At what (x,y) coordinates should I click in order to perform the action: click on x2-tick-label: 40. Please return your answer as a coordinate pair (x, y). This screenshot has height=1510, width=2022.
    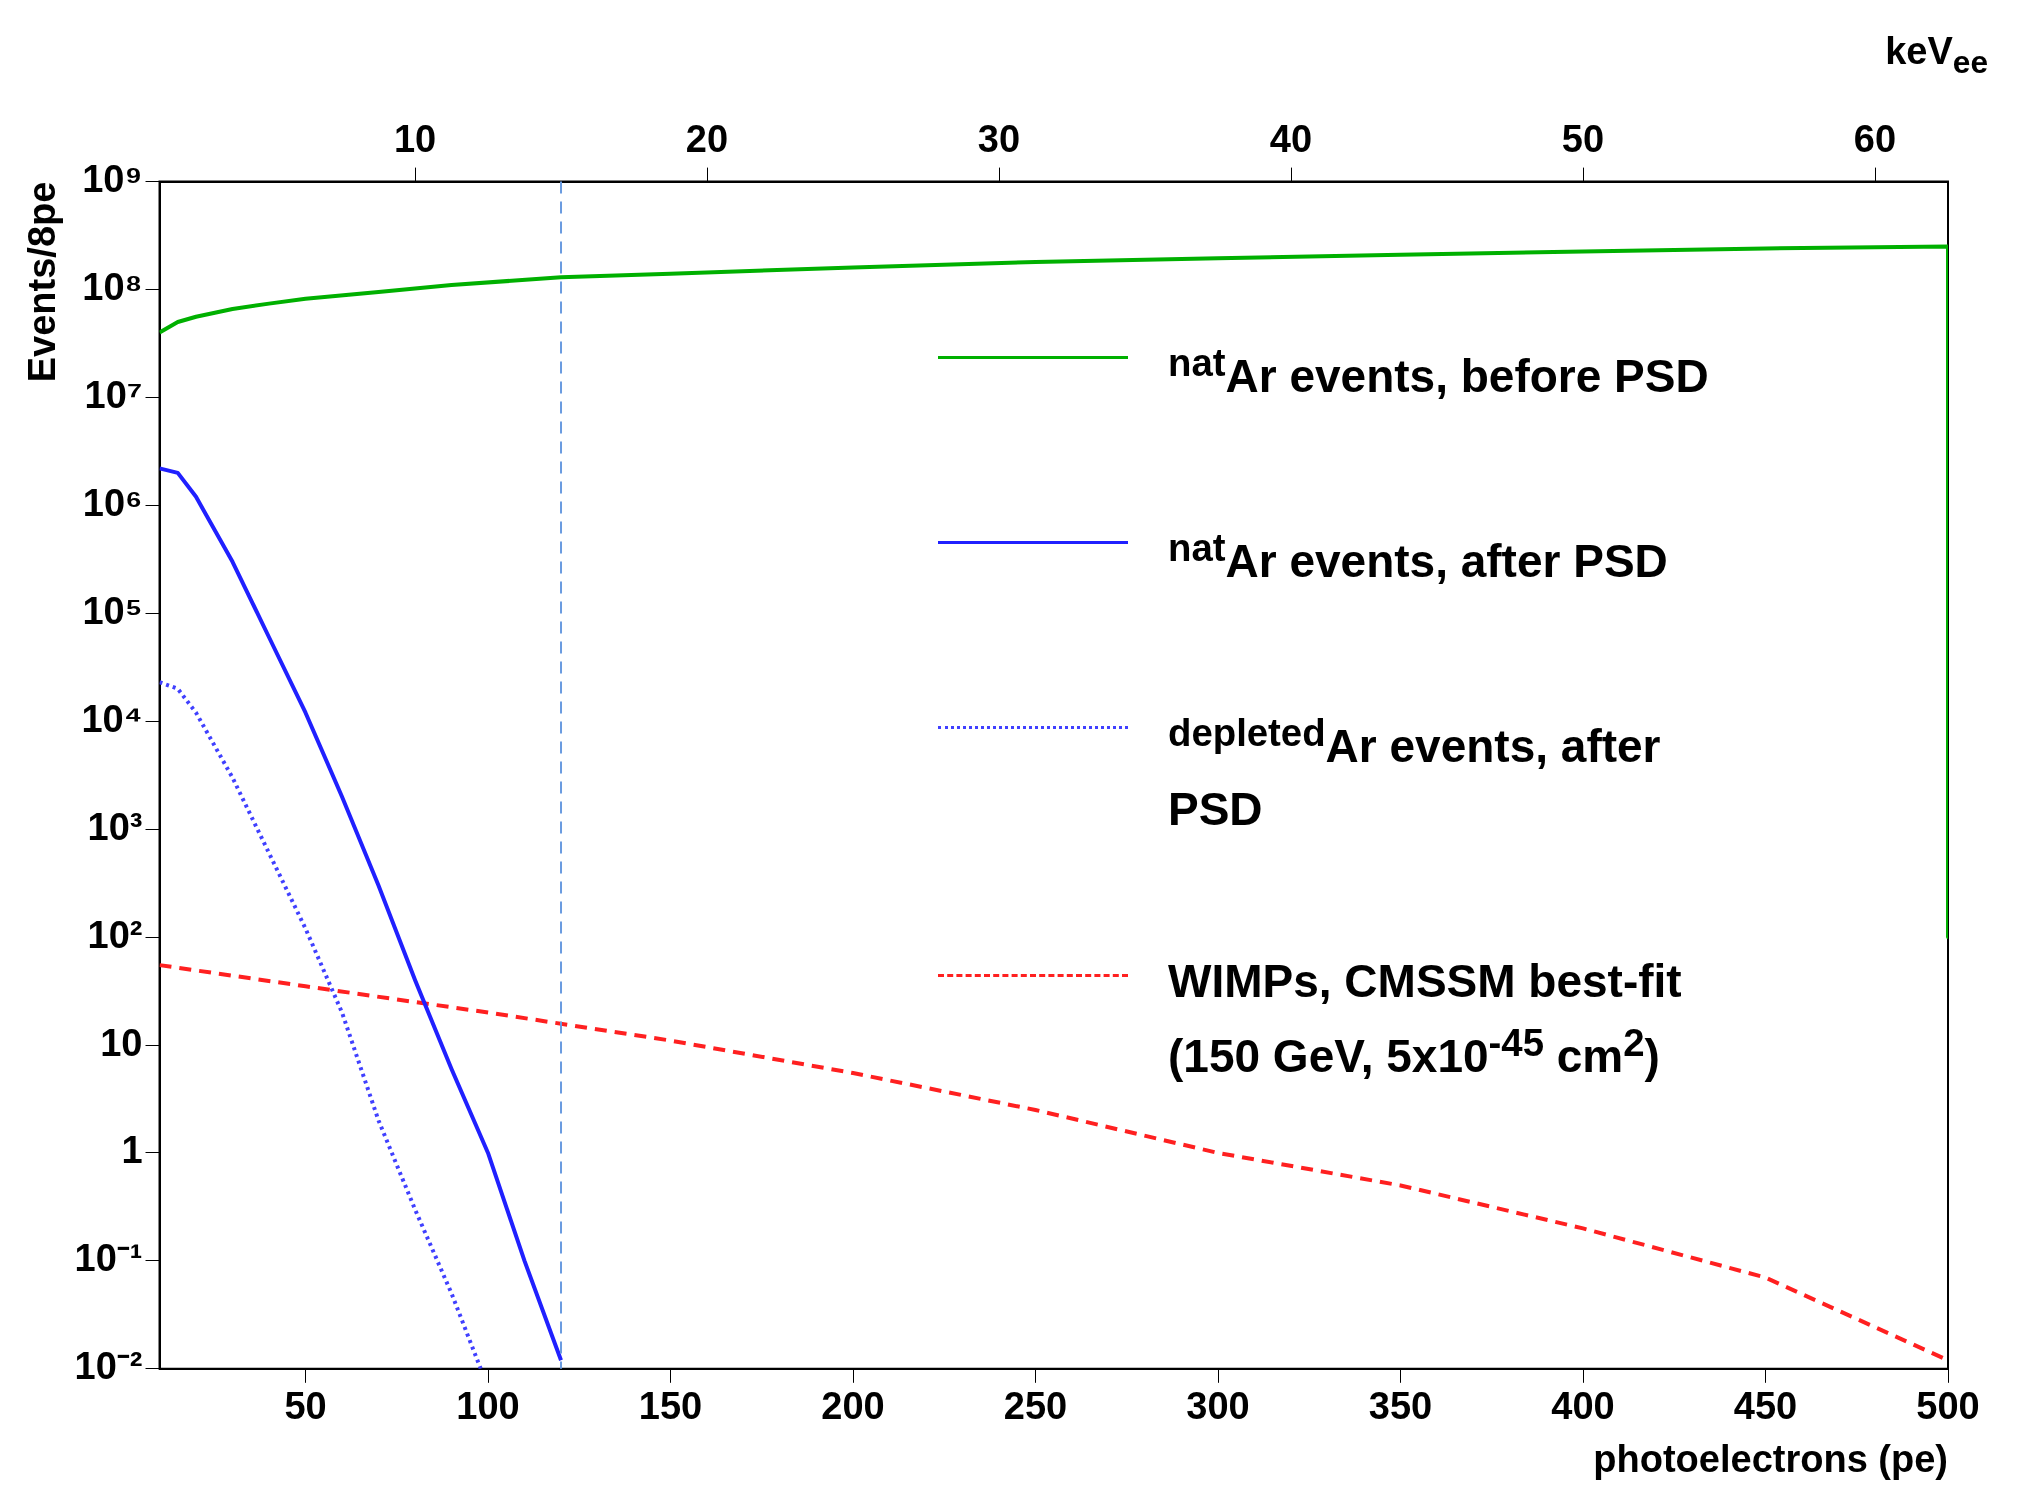
    Looking at the image, I should click on (1291, 139).